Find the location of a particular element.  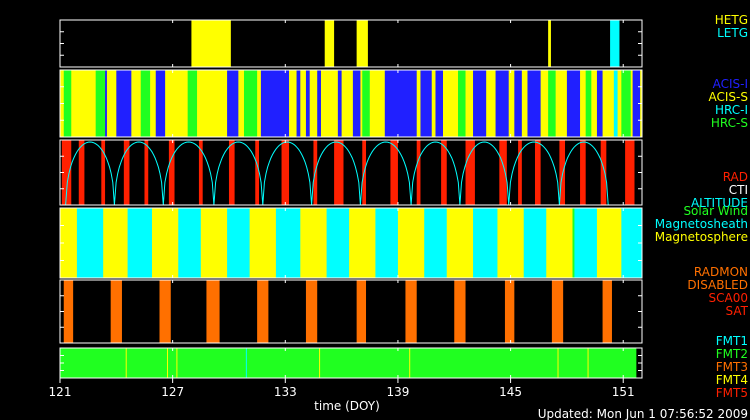

x-axis: 121 127 133 139 145 151 is located at coordinates (342, 388).